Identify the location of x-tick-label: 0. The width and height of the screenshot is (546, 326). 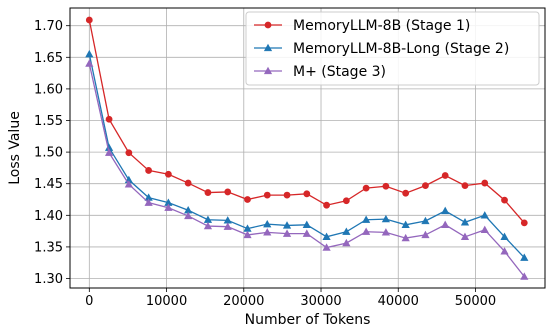
(89, 301).